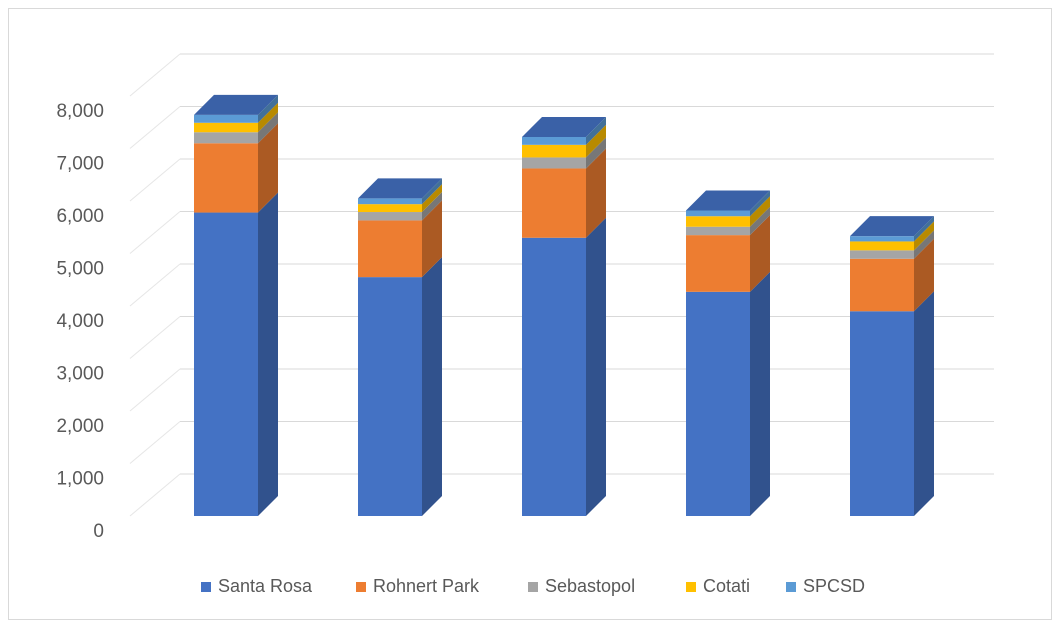 The width and height of the screenshot is (1063, 626). Describe the element at coordinates (590, 586) in the screenshot. I see `legend-label: Sebastopol` at that location.